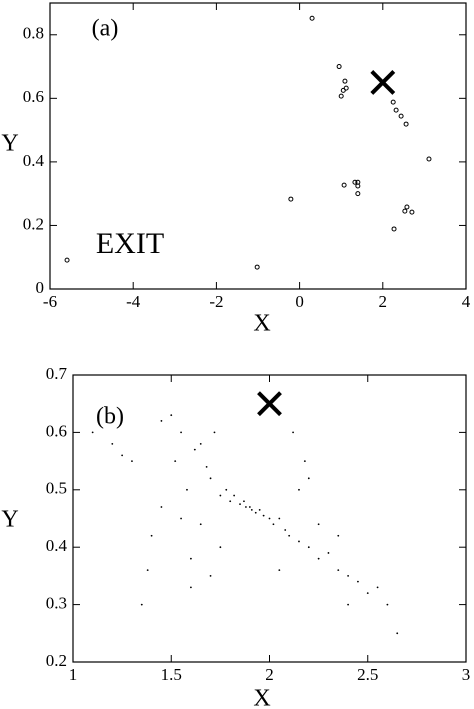 This screenshot has width=474, height=709. Describe the element at coordinates (133, 301) in the screenshot. I see `x-tick-label: -4` at that location.